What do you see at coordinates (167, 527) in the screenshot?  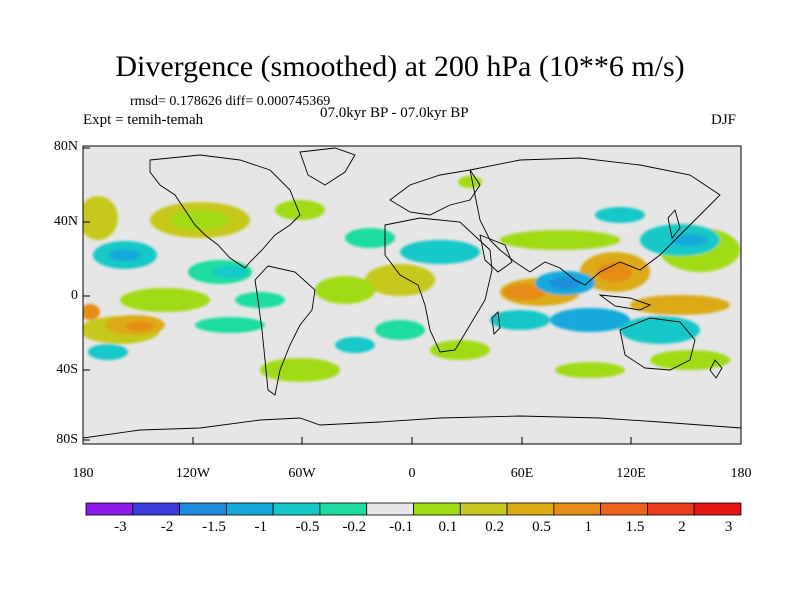 I see `colorbar-label: -2` at bounding box center [167, 527].